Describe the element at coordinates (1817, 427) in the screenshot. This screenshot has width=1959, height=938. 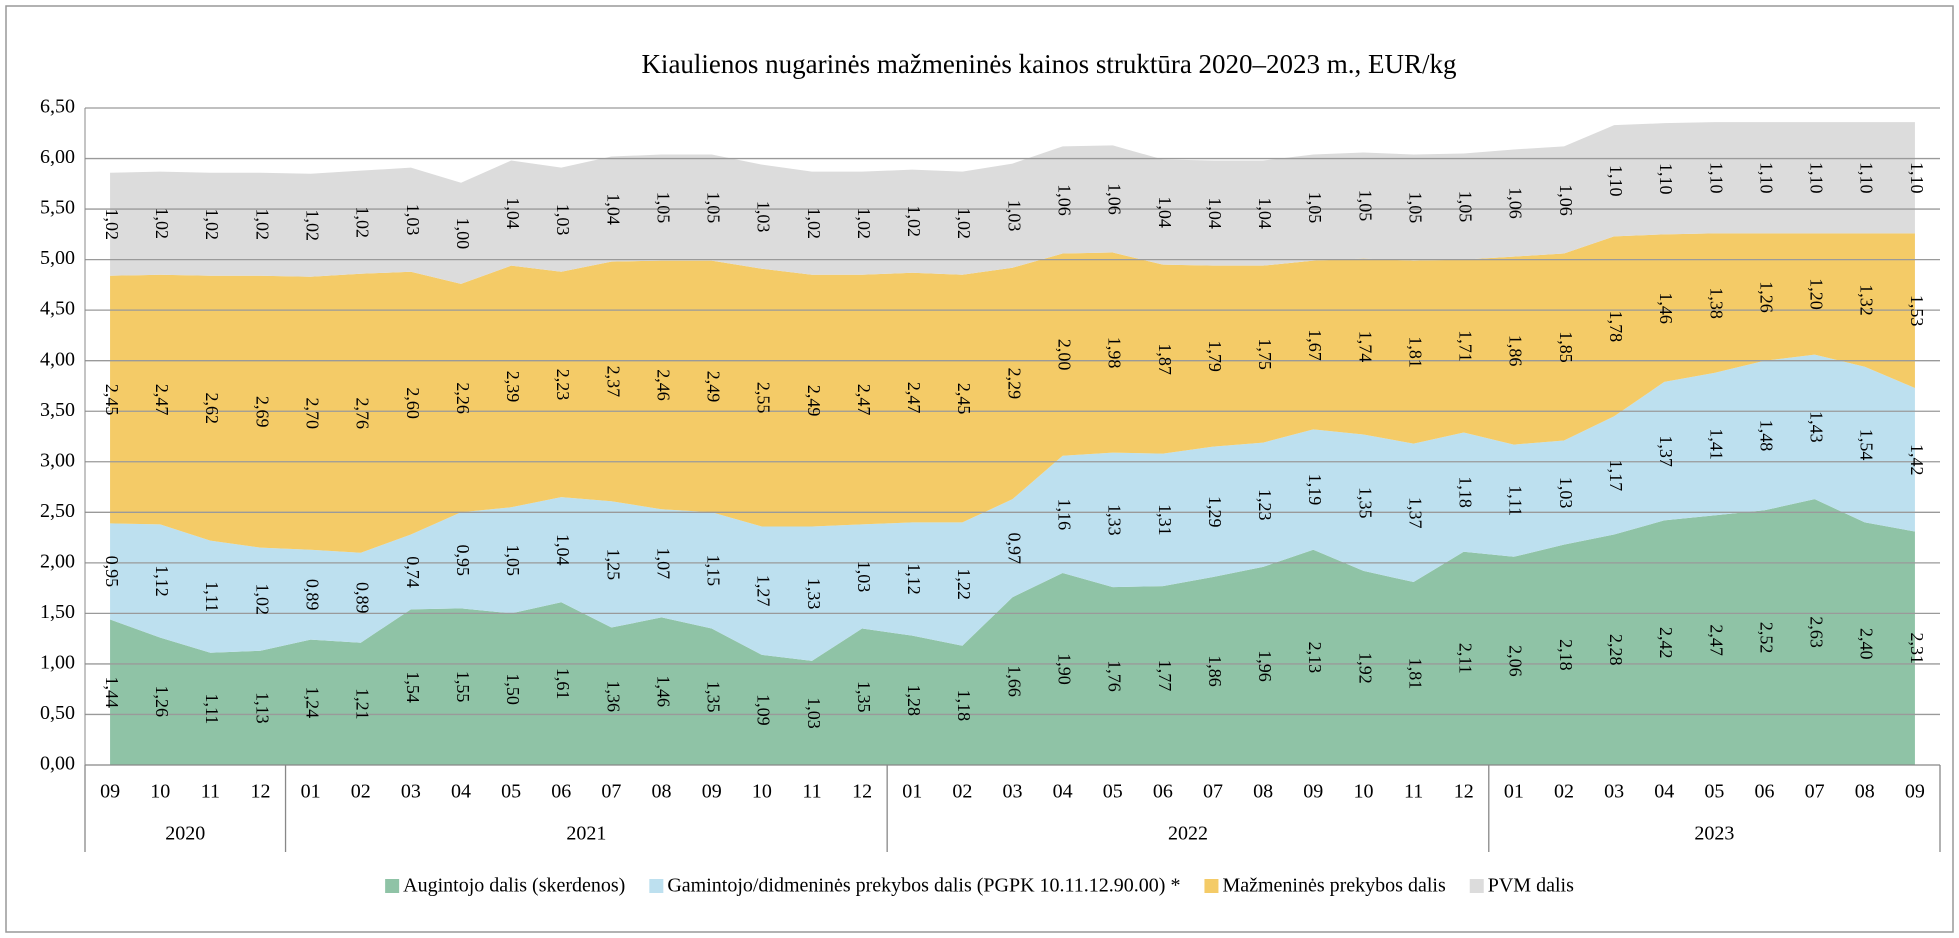
I see `value-label: 1,43` at that location.